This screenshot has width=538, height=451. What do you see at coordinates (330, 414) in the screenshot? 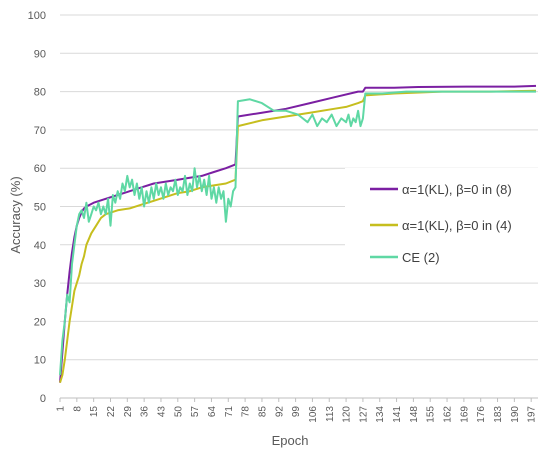
I see `x-tick-label: 113` at bounding box center [330, 414].